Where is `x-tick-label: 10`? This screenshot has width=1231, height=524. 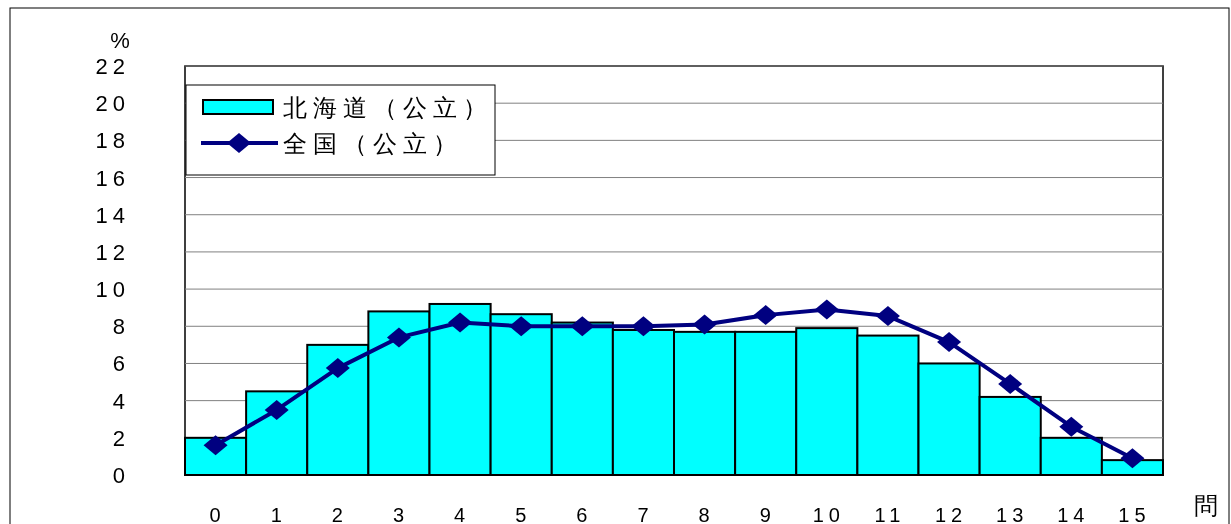 x-tick-label: 10 is located at coordinates (828, 514).